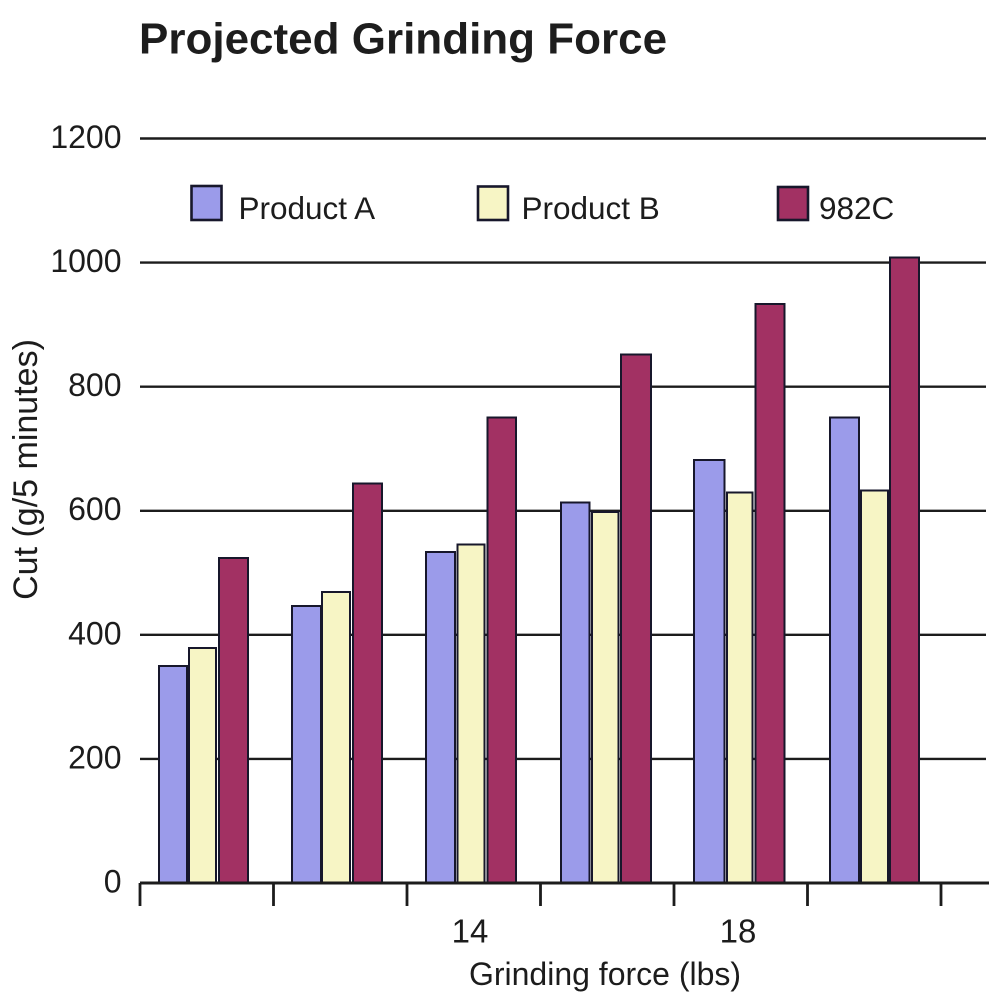 This screenshot has width=1000, height=1000. I want to click on svg-text: 800, so click(94, 385).